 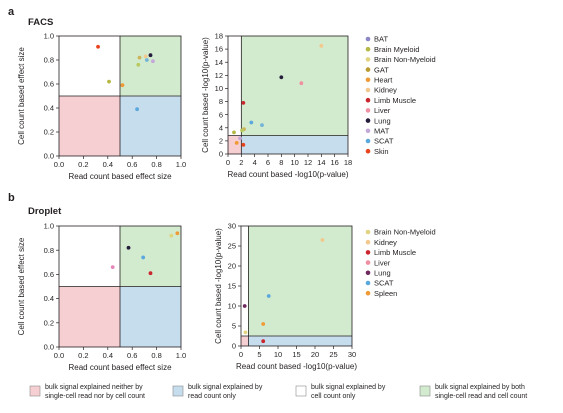 What do you see at coordinates (381, 69) in the screenshot?
I see `legend-entry-label: GAT` at bounding box center [381, 69].